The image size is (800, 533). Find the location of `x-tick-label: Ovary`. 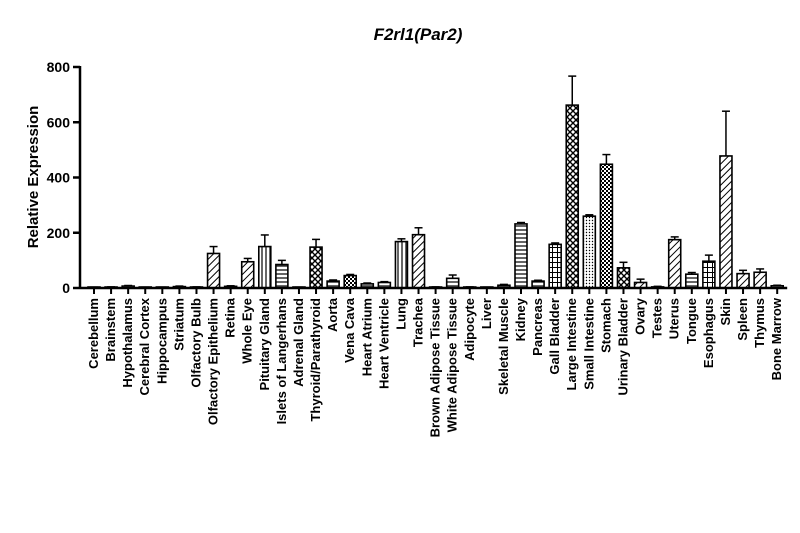

x-tick-label: Ovary is located at coordinates (640, 316).